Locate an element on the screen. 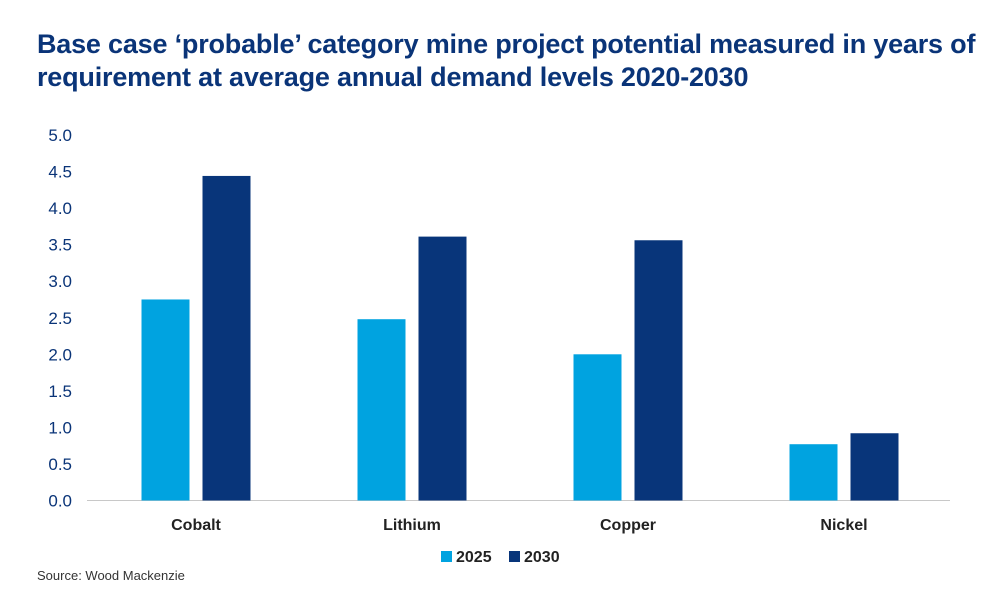  bar-cobalt-2025 is located at coordinates (165, 400).